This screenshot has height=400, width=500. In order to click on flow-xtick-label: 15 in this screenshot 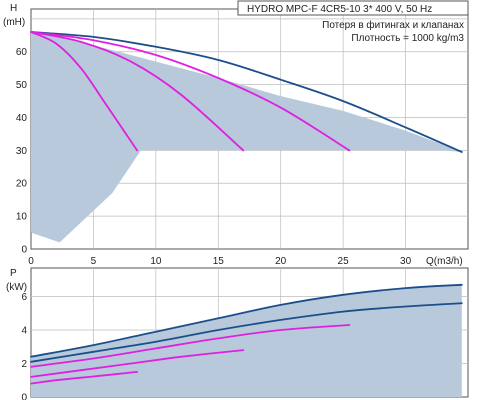, I will do `click(219, 261)`.